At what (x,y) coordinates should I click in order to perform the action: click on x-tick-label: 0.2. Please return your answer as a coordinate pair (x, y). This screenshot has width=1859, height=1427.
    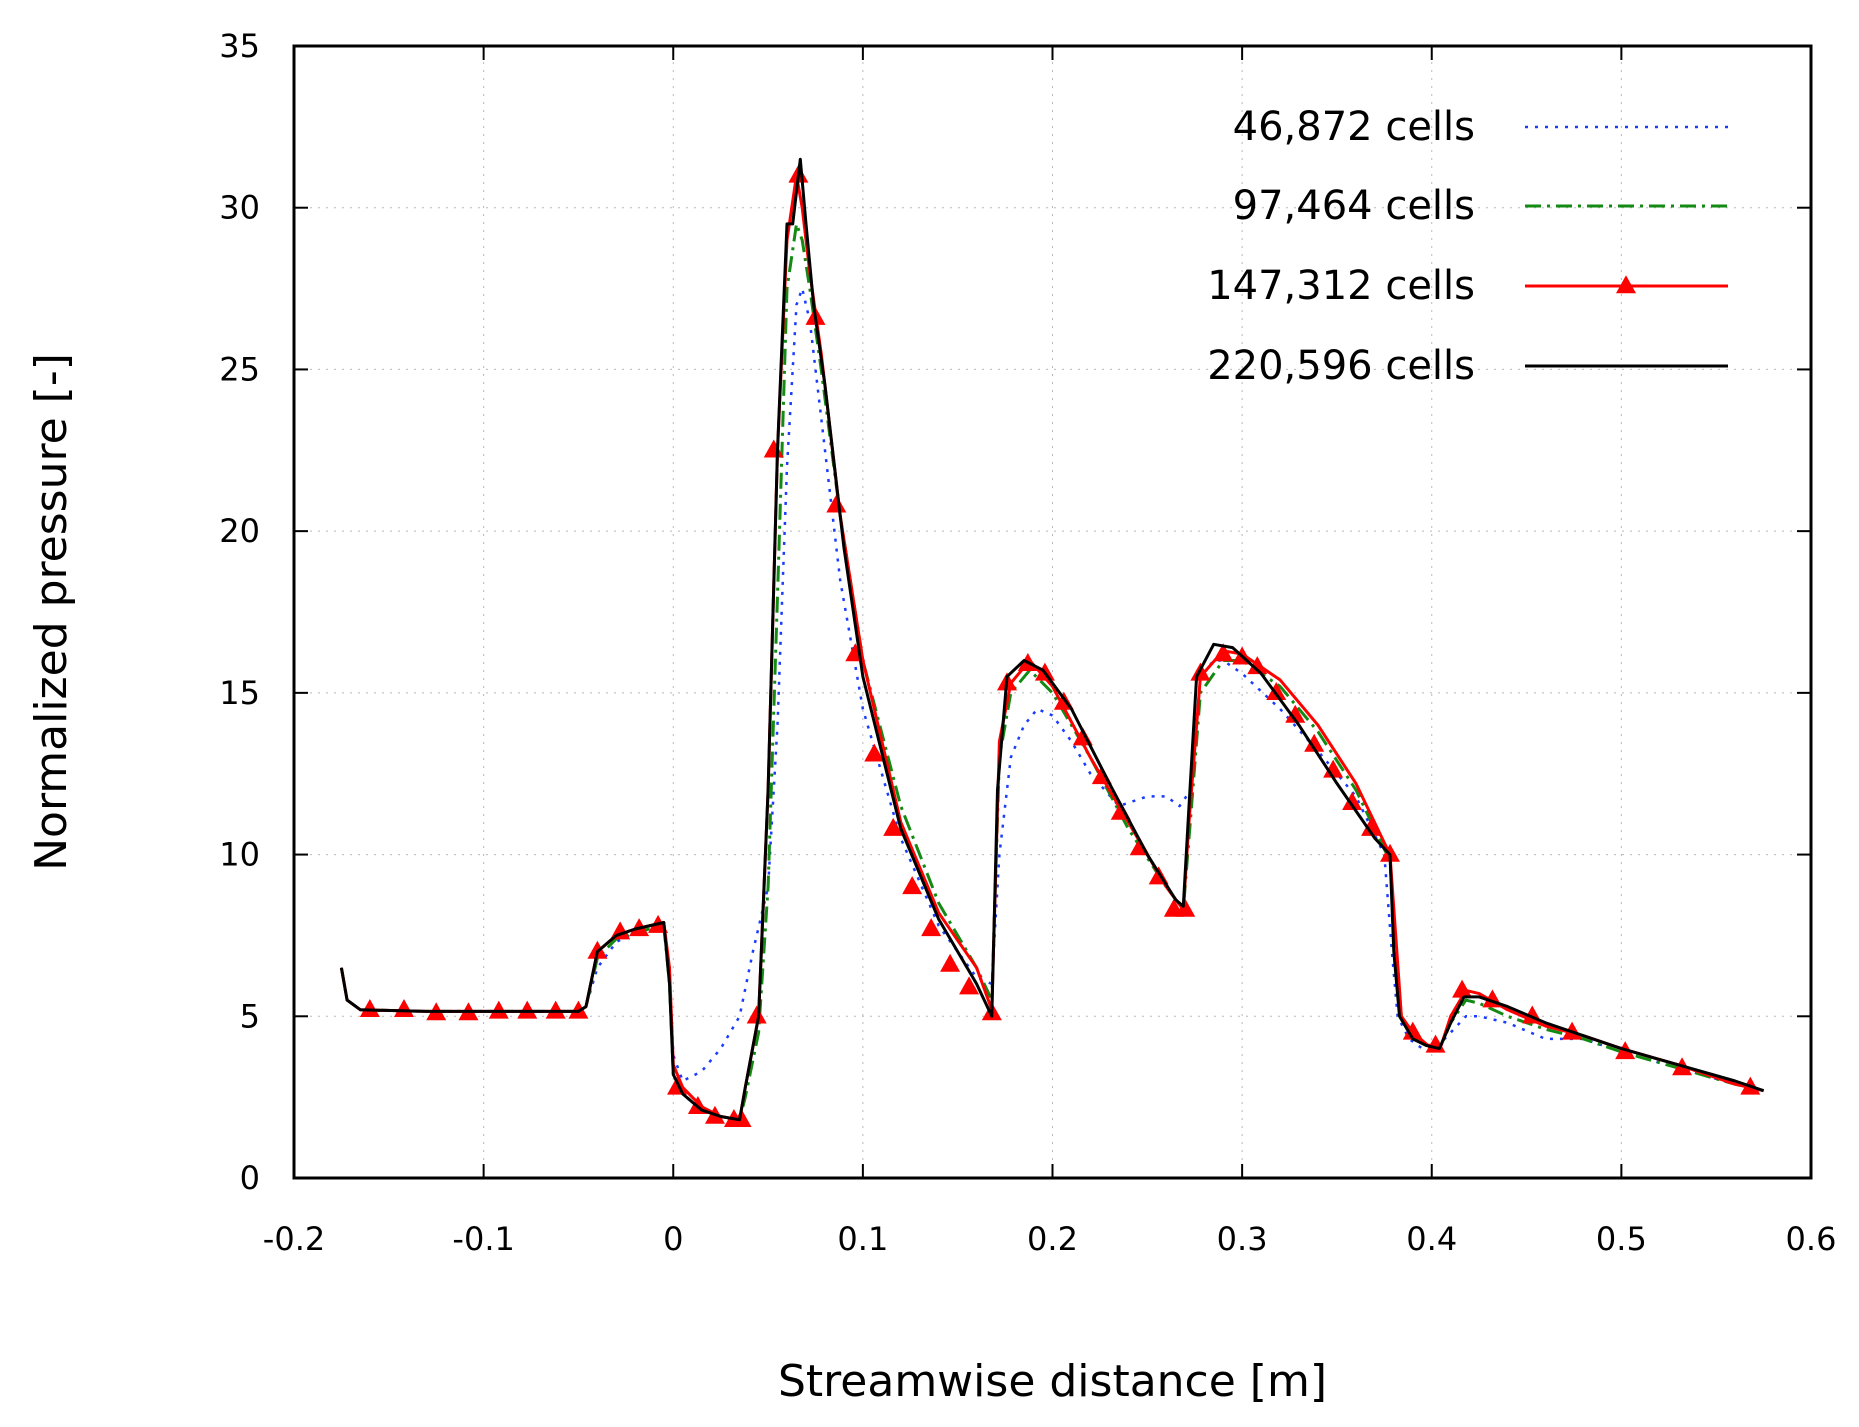
    Looking at the image, I should click on (1052, 1239).